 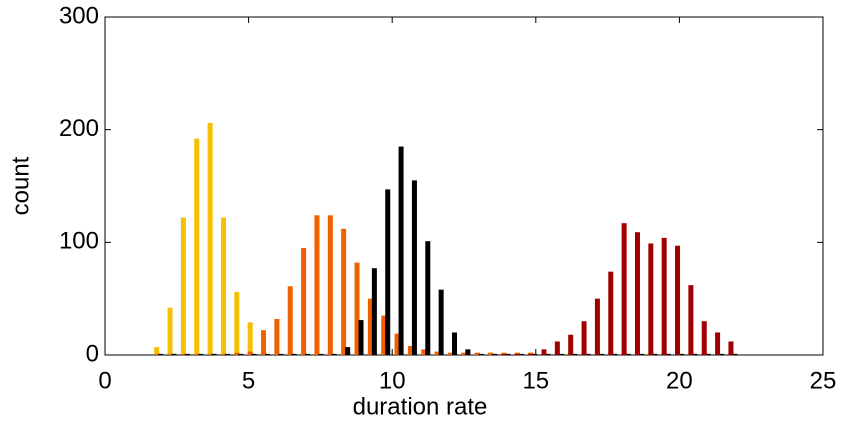 What do you see at coordinates (248, 380) in the screenshot?
I see `x-tick-label: 5` at bounding box center [248, 380].